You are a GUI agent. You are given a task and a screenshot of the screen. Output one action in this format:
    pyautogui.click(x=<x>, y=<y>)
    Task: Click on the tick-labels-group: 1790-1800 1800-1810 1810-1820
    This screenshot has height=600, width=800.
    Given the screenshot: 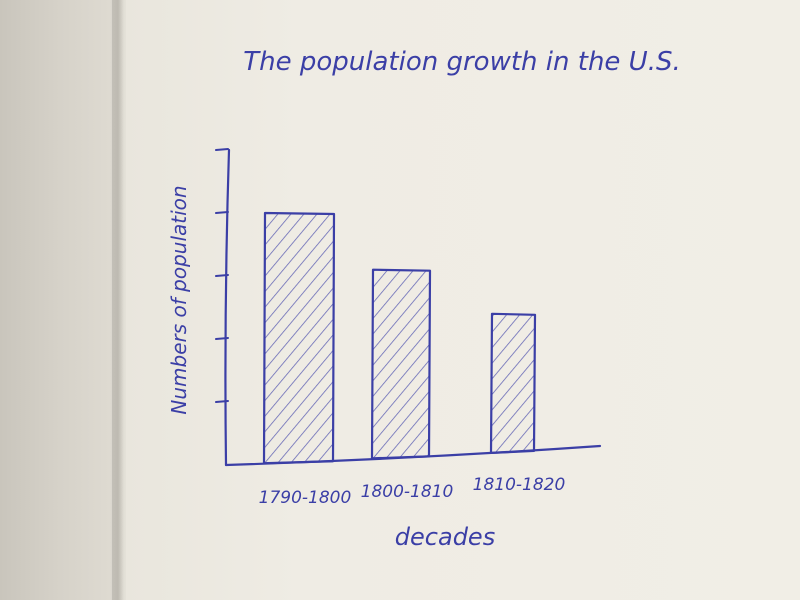 What is the action you would take?
    pyautogui.click(x=412, y=491)
    